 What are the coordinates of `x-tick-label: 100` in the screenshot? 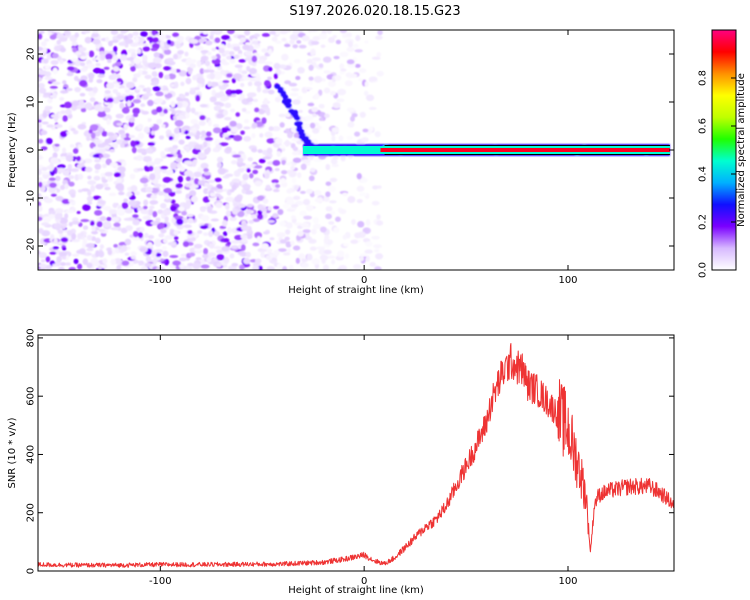 It's located at (567, 581).